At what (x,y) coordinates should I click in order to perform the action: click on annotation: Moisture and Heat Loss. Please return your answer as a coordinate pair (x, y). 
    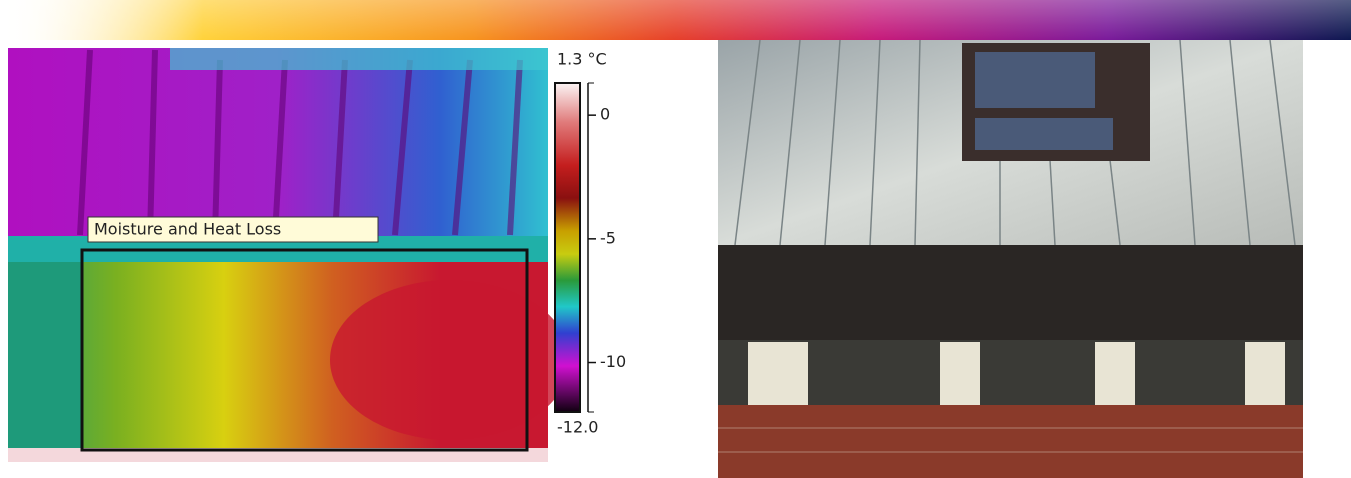
    Looking at the image, I should click on (187, 229).